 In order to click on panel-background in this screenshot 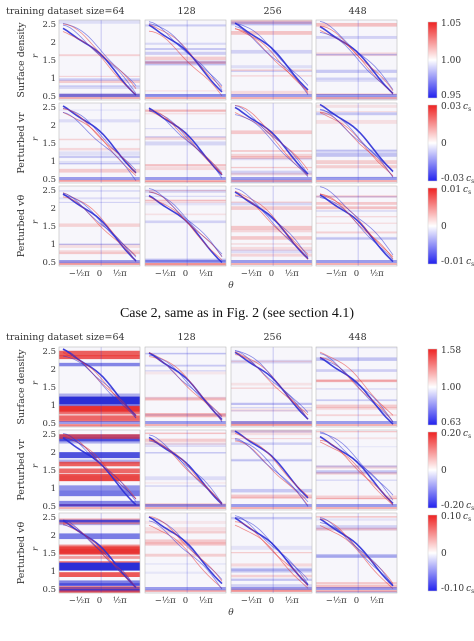, I will do `click(271, 387)`.